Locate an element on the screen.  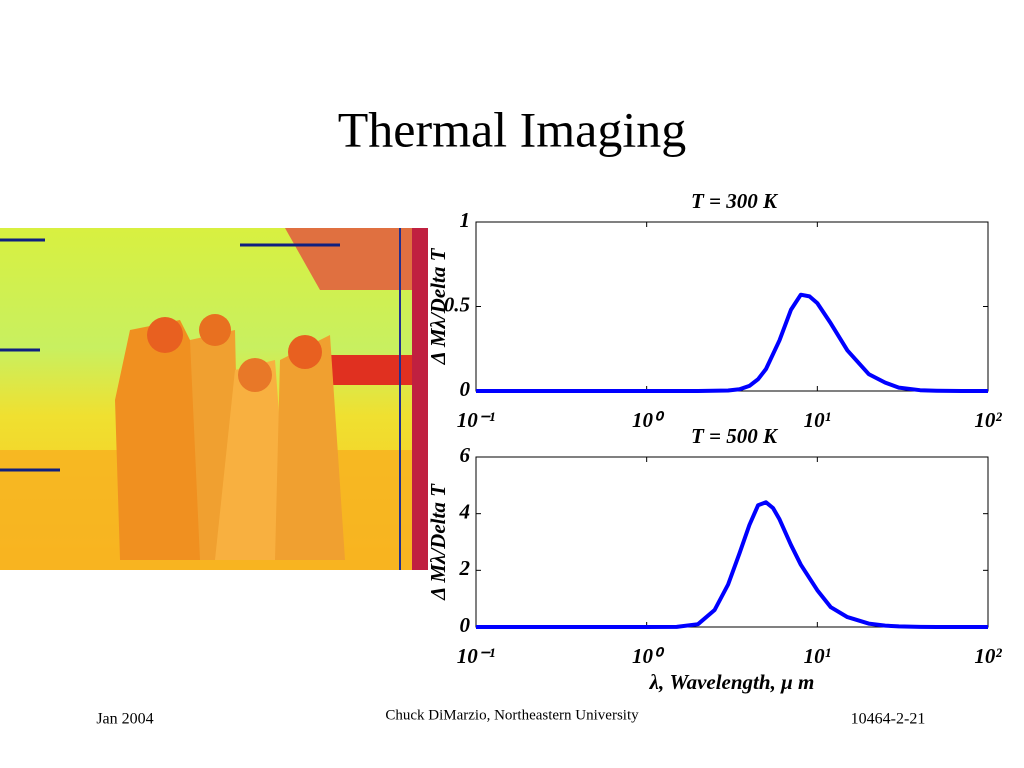
x-axis-label: λ, Wavelength, μ m is located at coordinates (732, 682).